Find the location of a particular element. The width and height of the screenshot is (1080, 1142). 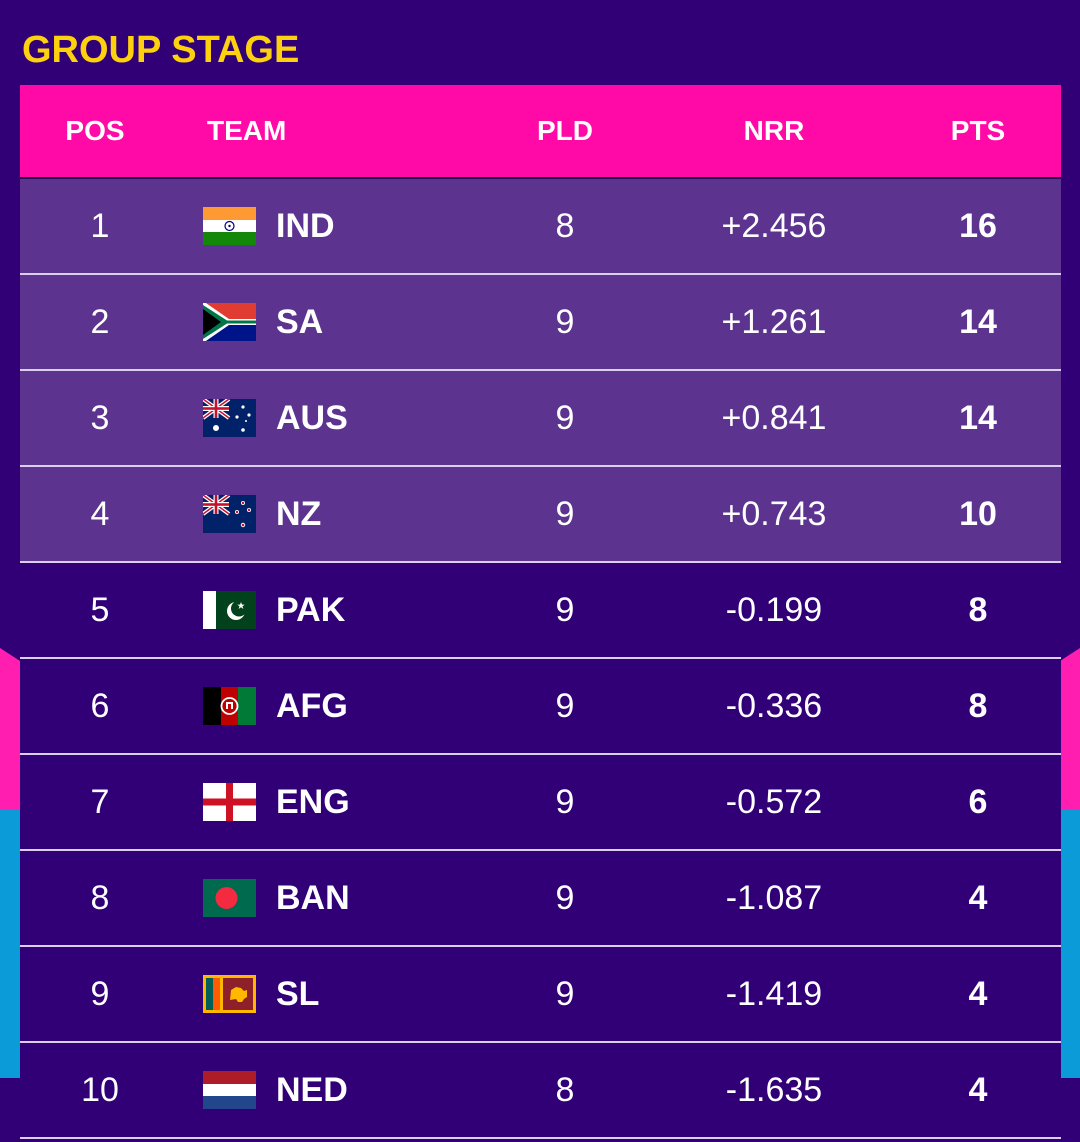

row-team: NZ is located at coordinates (299, 514).